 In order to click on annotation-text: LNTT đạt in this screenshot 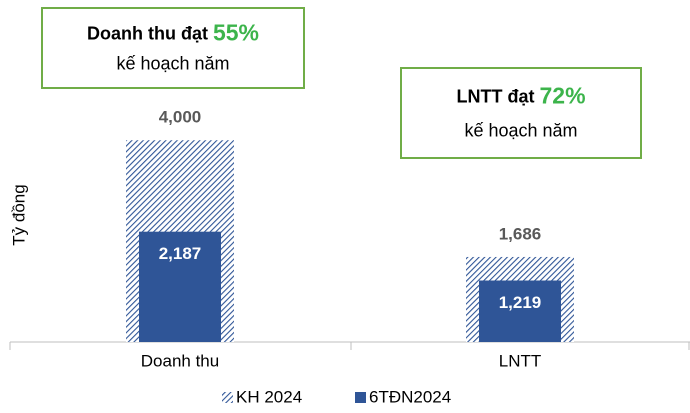, I will do `click(495, 96)`.